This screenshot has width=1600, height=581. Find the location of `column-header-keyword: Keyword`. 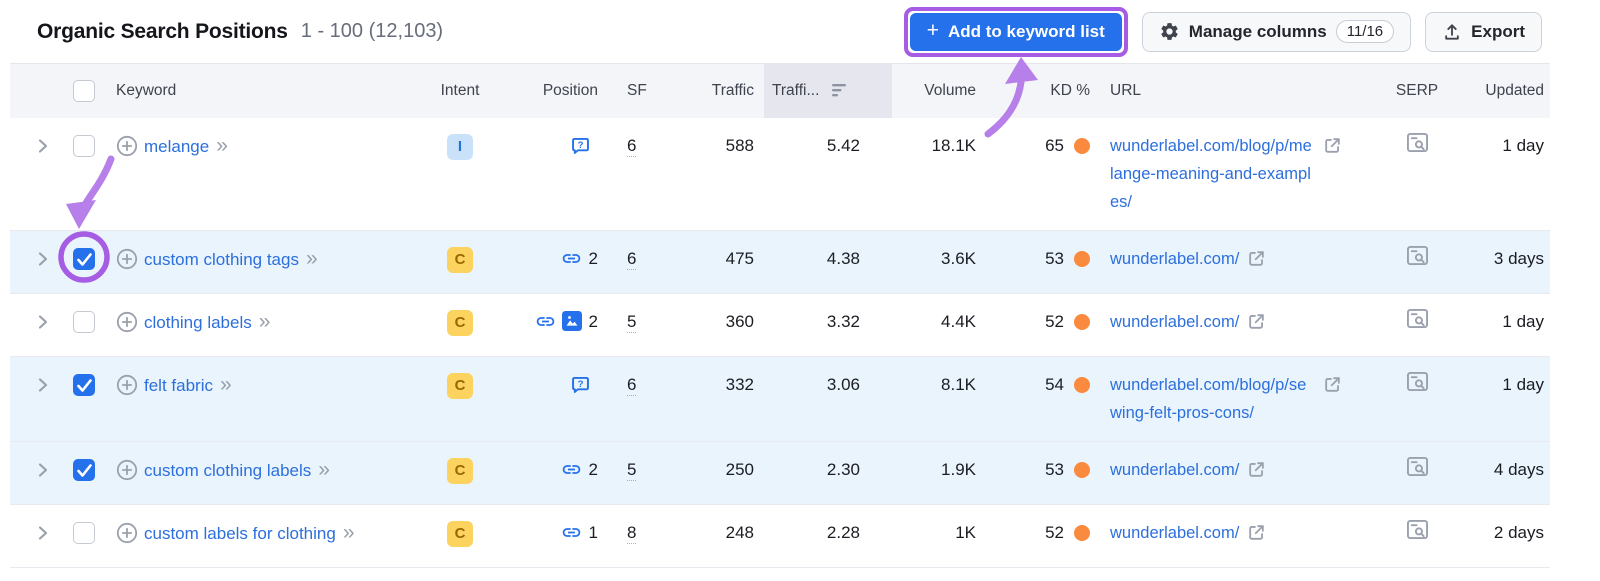

column-header-keyword: Keyword is located at coordinates (256, 90).